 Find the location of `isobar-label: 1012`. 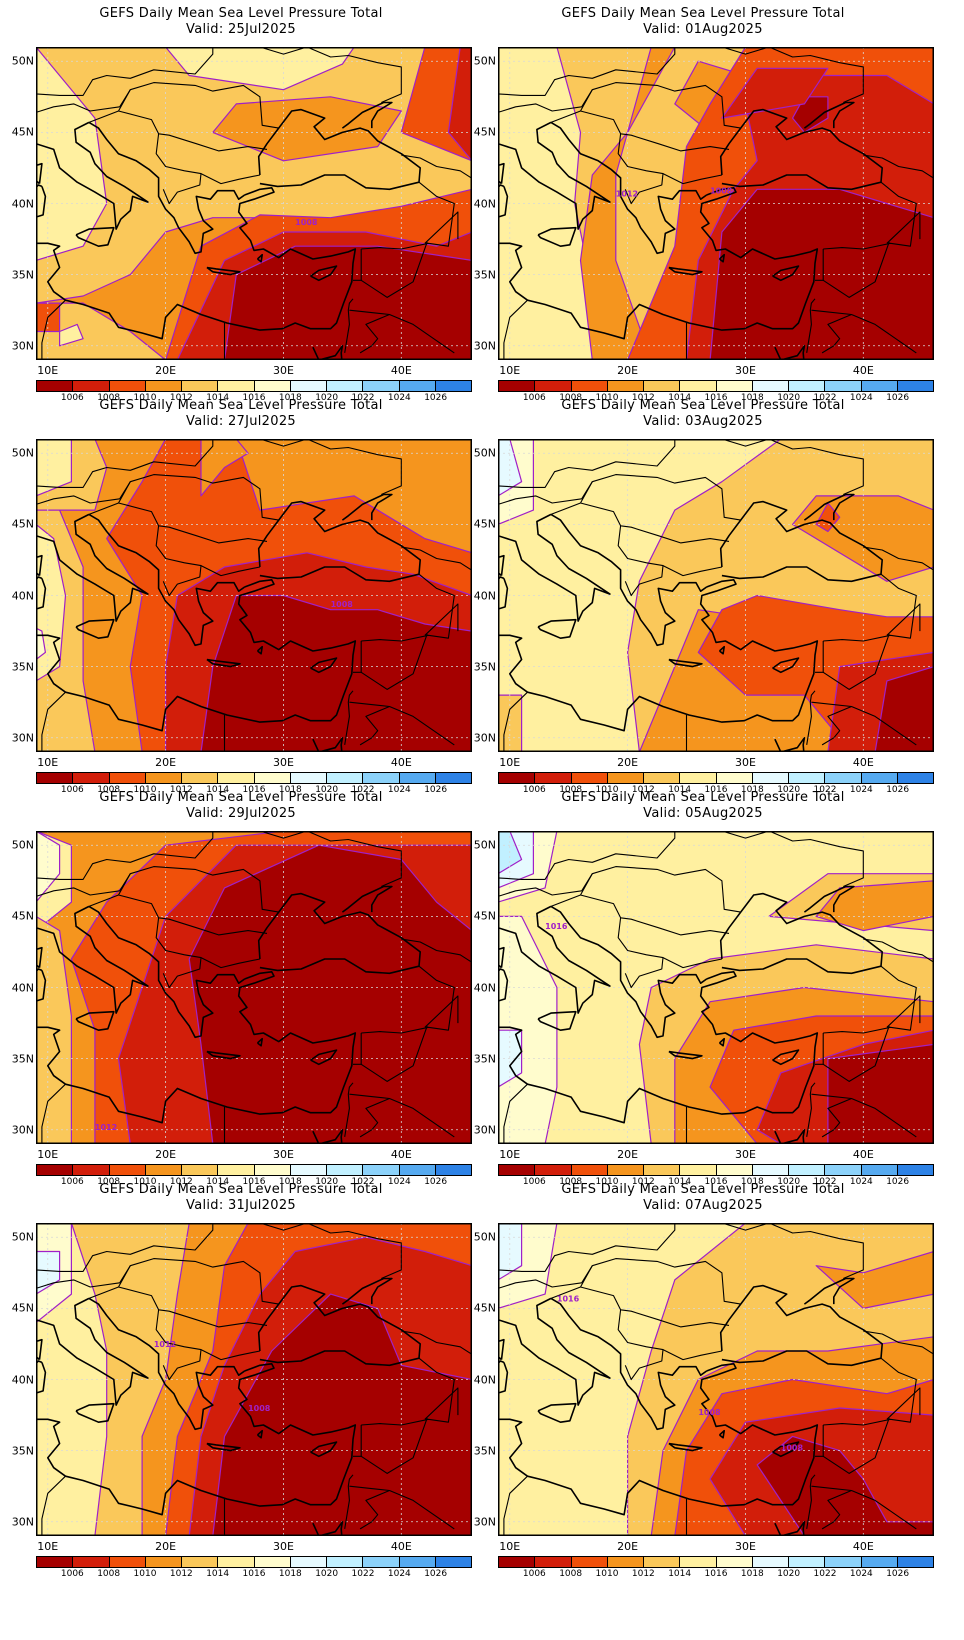

isobar-label: 1012 is located at coordinates (165, 1344).